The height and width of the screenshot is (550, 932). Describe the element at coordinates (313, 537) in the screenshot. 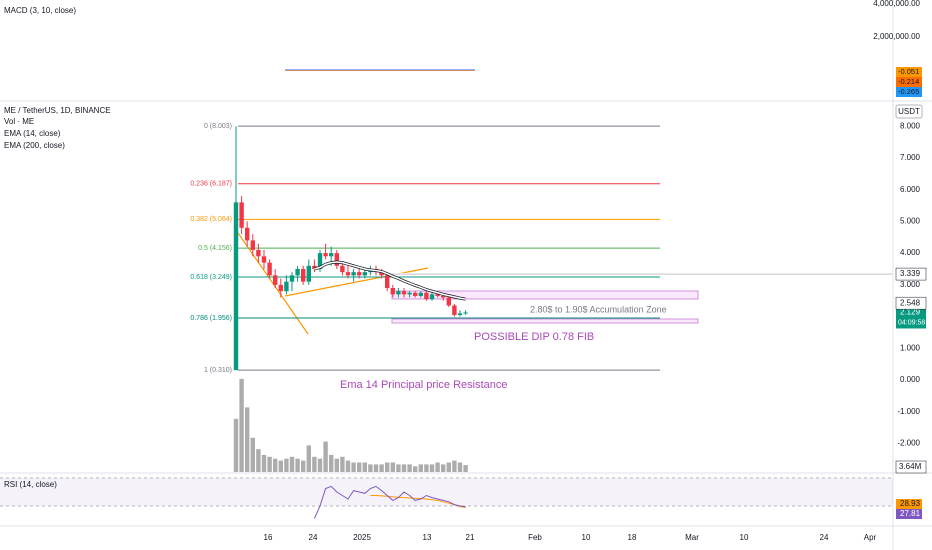

I see `time-label: 24` at that location.